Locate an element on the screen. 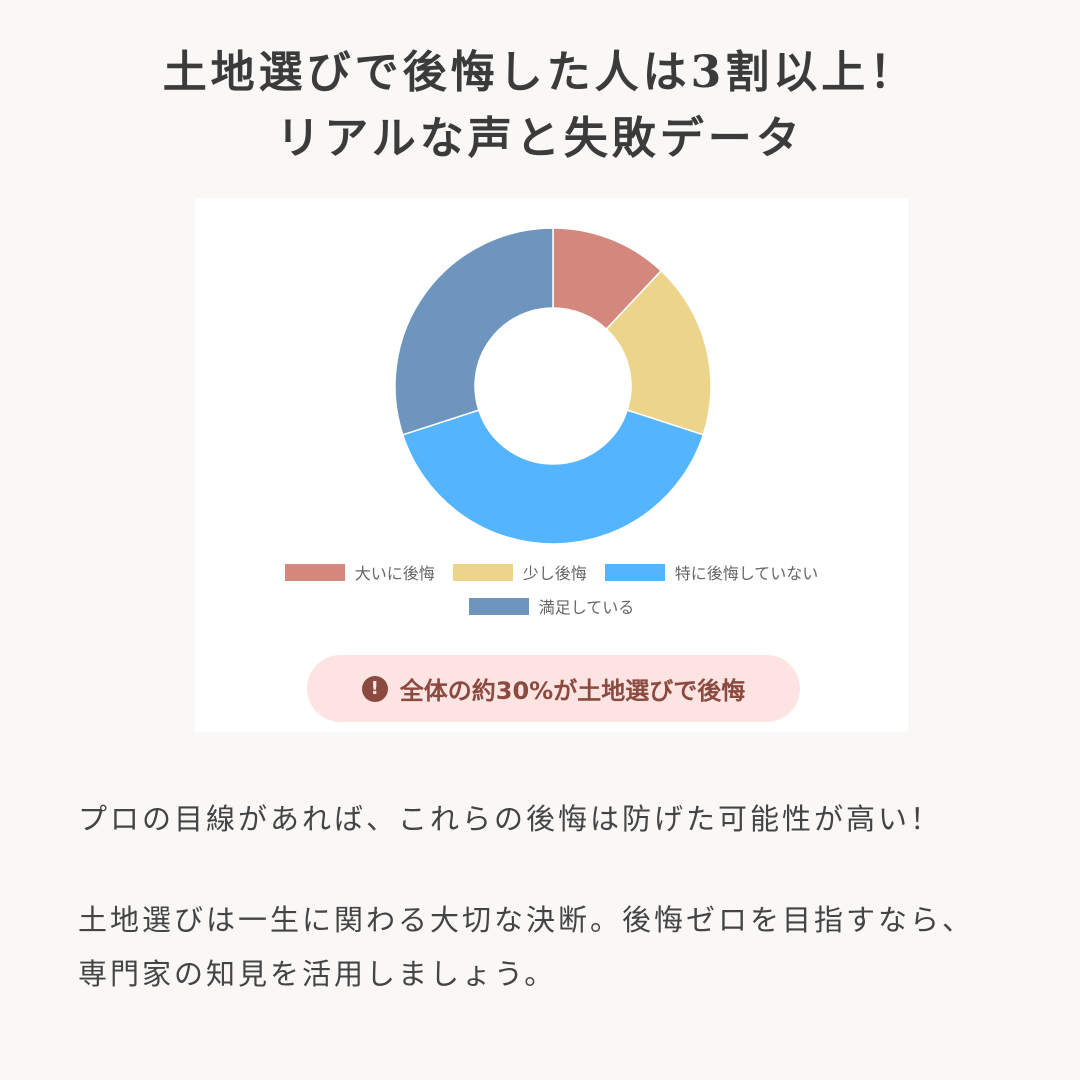  badge-text: 全体の約30%が土地選びで後悔 is located at coordinates (572, 691).